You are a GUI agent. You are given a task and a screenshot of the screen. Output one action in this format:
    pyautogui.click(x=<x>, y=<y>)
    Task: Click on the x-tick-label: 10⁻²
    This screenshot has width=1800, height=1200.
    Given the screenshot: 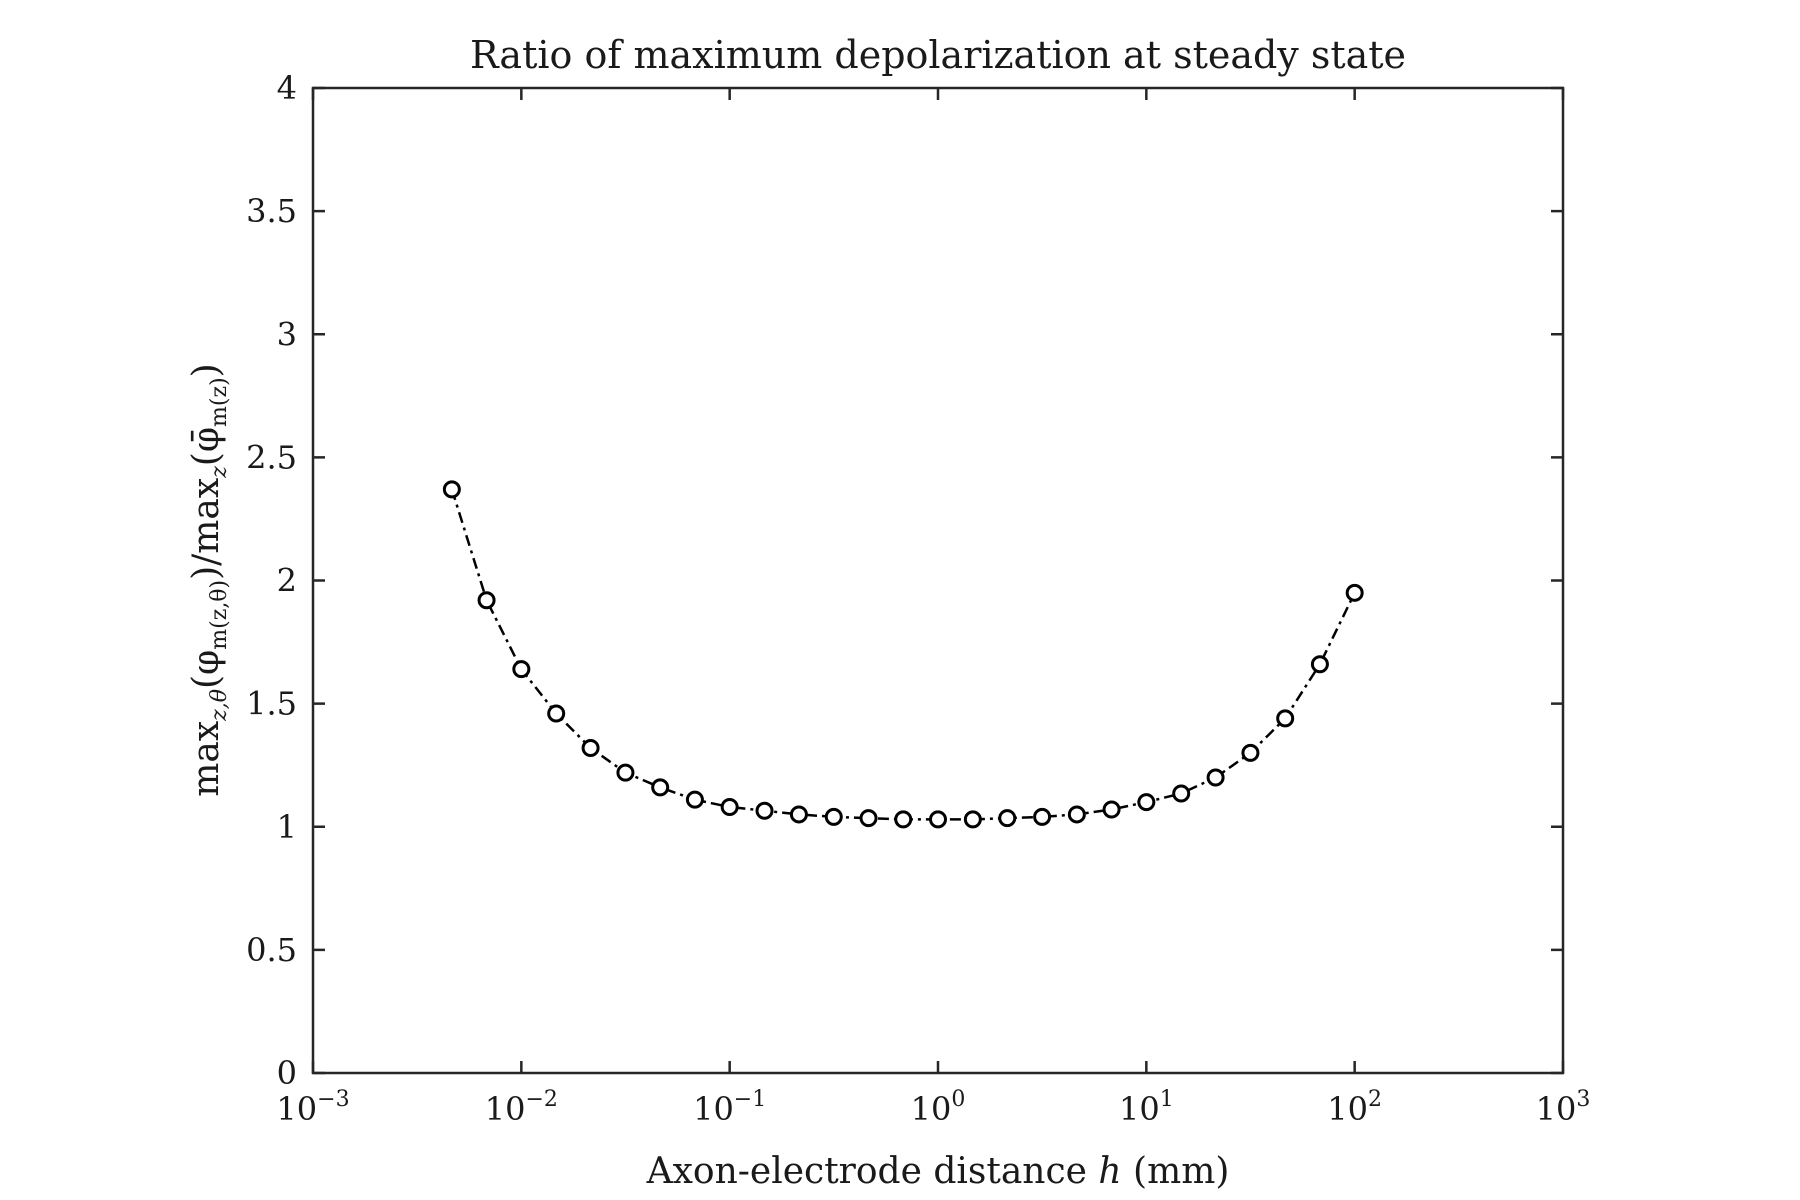 What is the action you would take?
    pyautogui.click(x=521, y=1107)
    